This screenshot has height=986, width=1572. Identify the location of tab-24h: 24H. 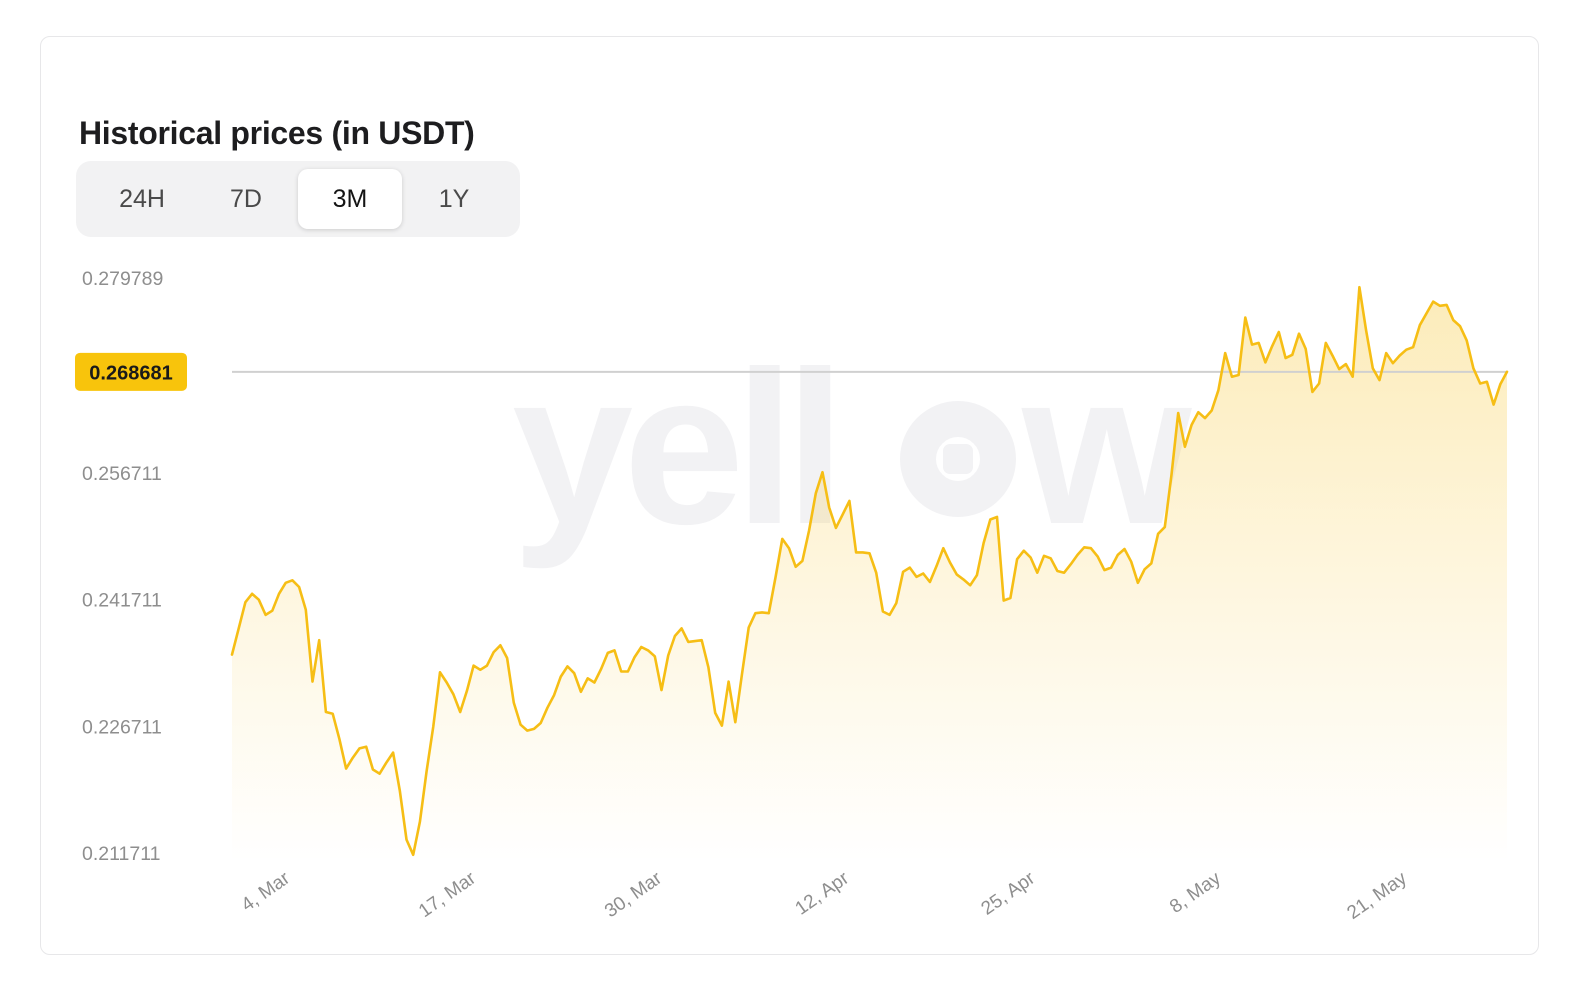
(142, 199).